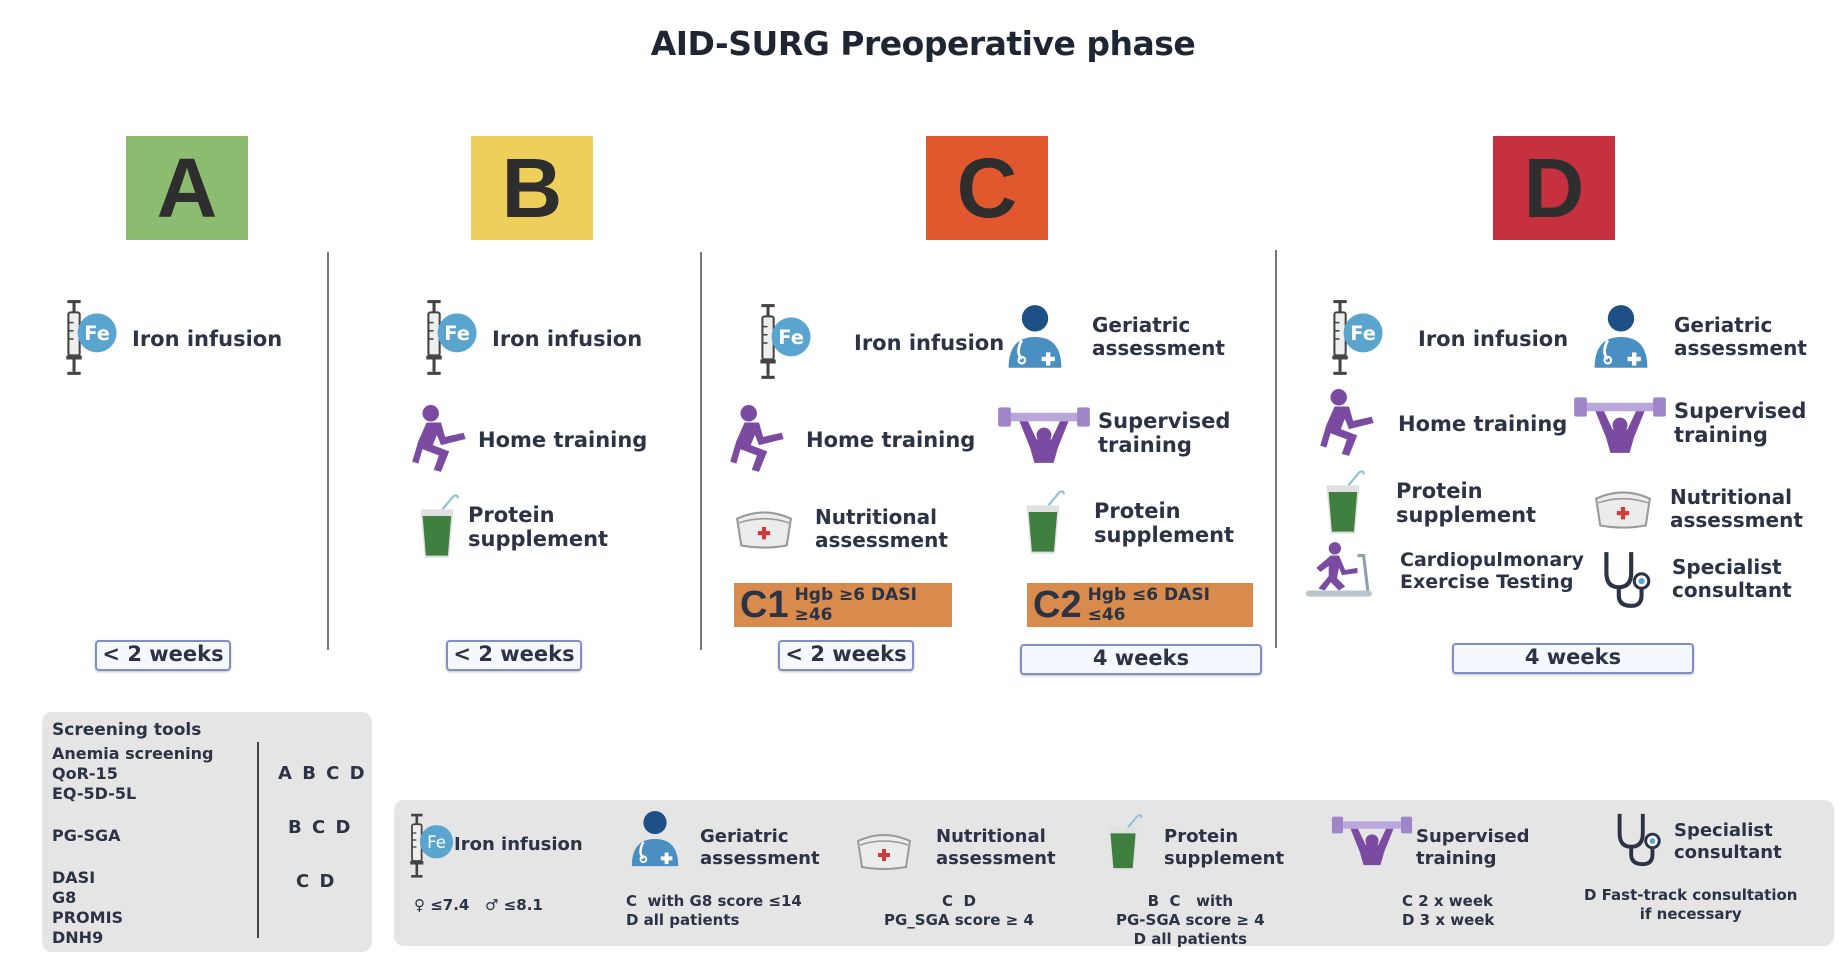  Describe the element at coordinates (133, 773) in the screenshot. I see `screening-tools-group-1: Anemia screening QoR-15 EQ-5D-5L` at that location.